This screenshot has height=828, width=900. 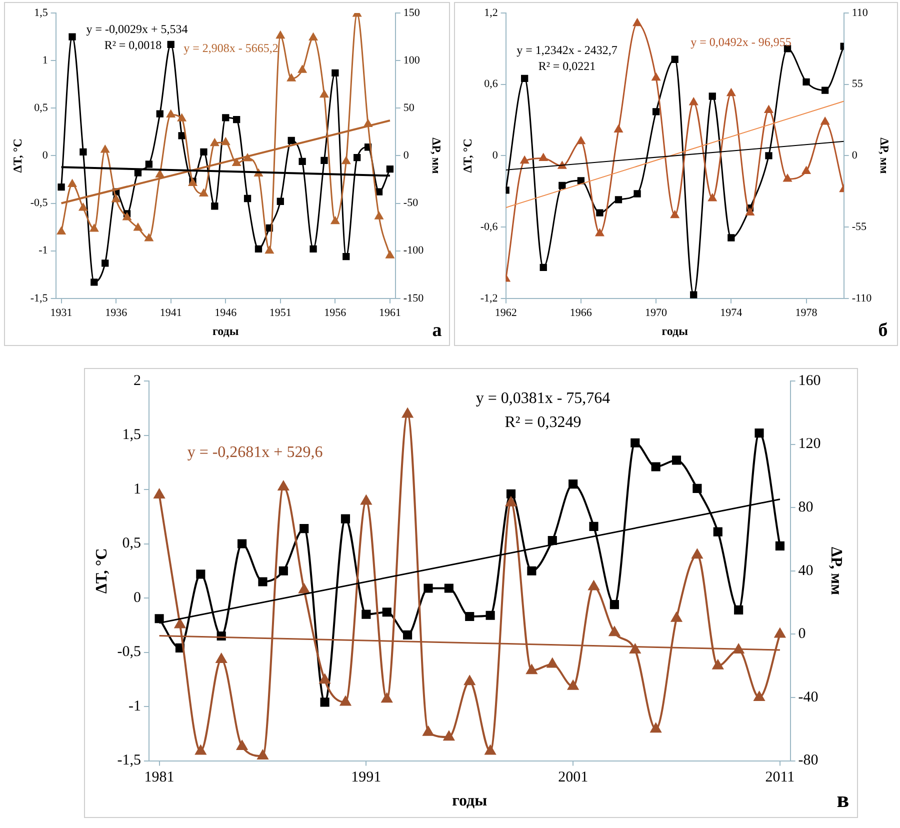 I want to click on text: б, so click(x=883, y=330).